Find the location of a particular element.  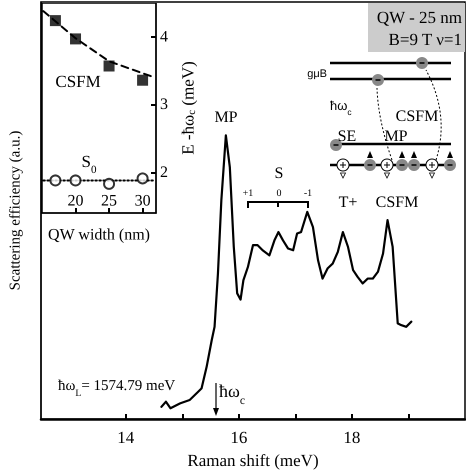

series-label: CSFM is located at coordinates (78, 81).